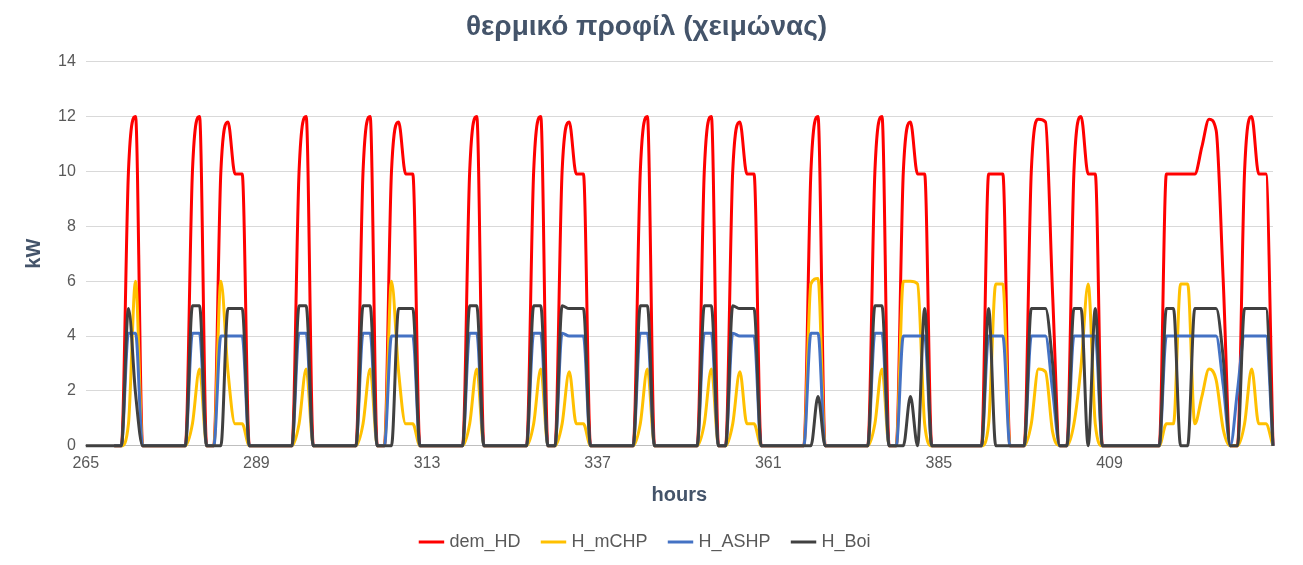 The width and height of the screenshot is (1303, 565). What do you see at coordinates (768, 462) in the screenshot?
I see `x-tick-label: 361` at bounding box center [768, 462].